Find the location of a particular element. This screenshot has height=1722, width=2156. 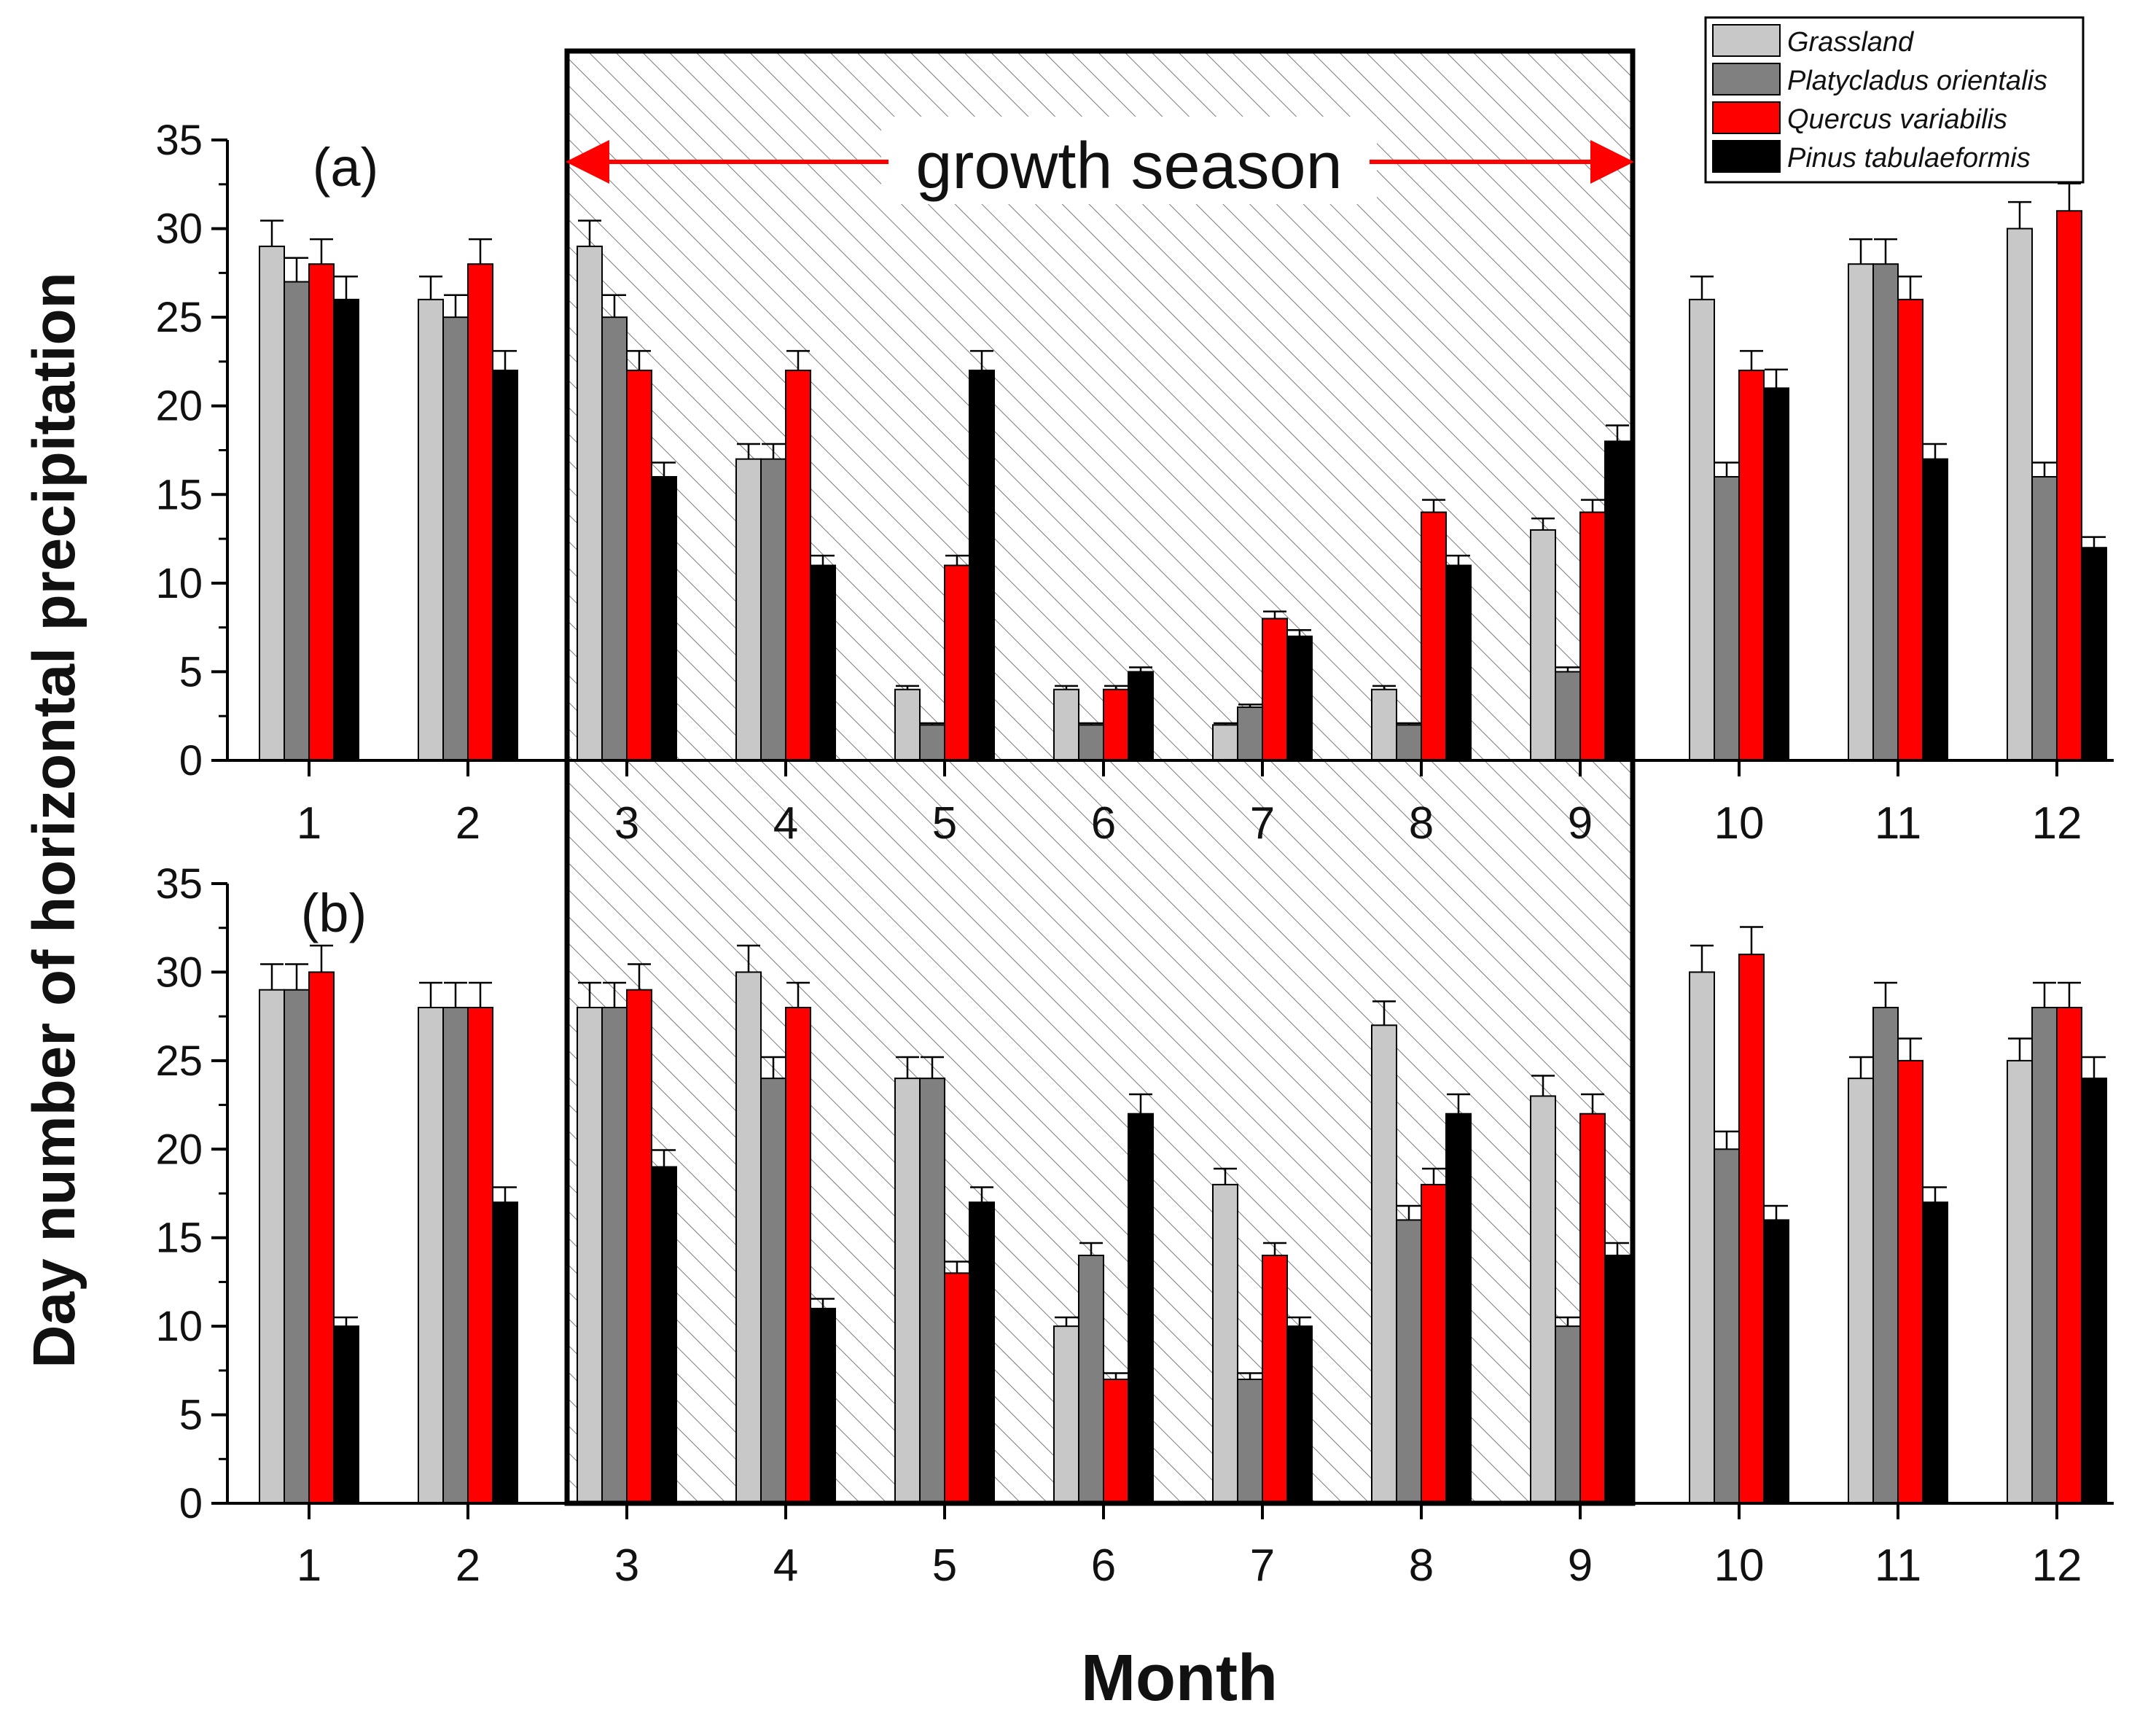

x-tick-label: 10 is located at coordinates (1740, 1566).